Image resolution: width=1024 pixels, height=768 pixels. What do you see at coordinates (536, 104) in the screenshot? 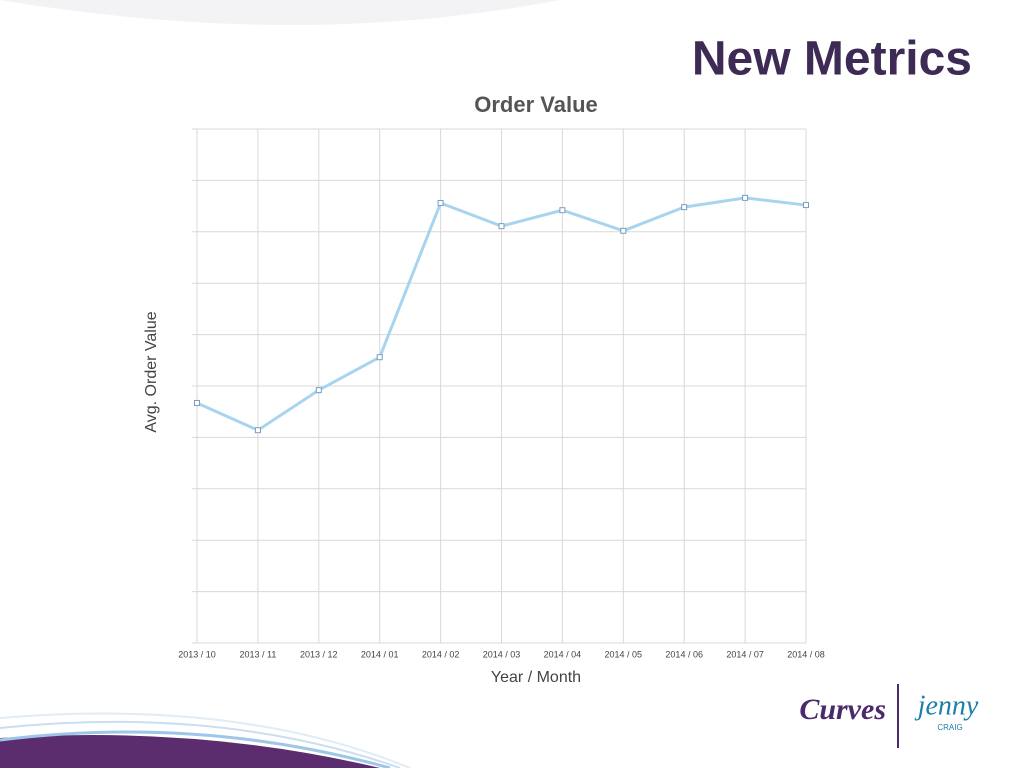
I see `chart-title: Order Value` at bounding box center [536, 104].